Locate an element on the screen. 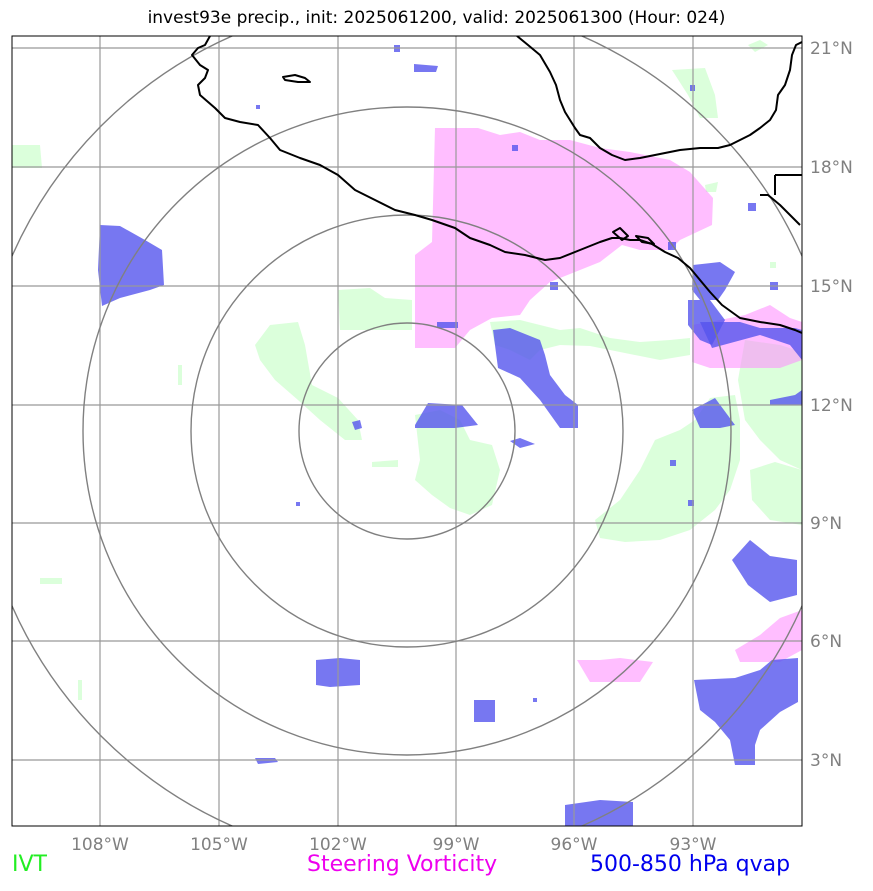 The image size is (873, 891). lon-label: 99°W is located at coordinates (456, 845).